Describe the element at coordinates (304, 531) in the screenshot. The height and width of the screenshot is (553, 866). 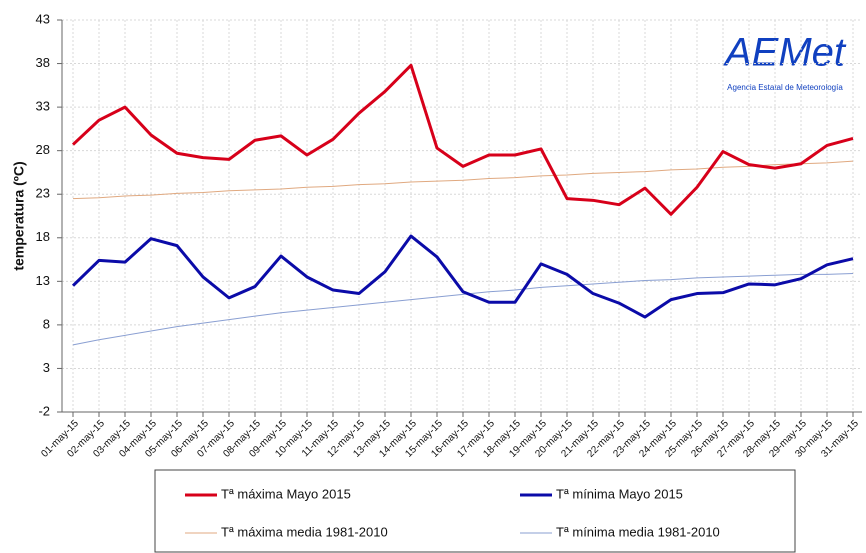
I see `legend-label: Tª máxima media 1981-2010` at that location.